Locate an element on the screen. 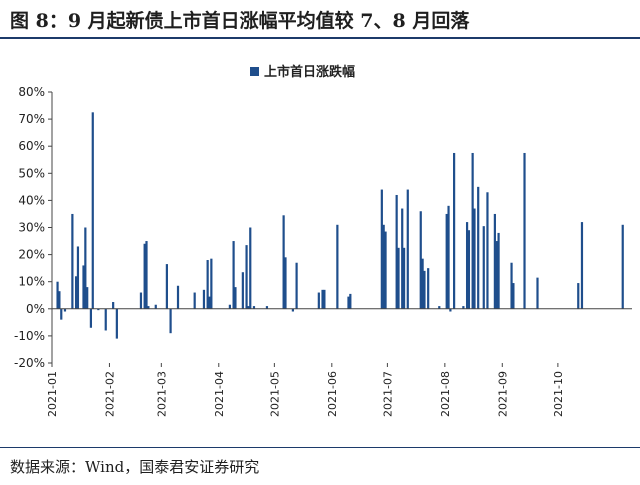 This screenshot has width=640, height=485. legend-label: 上市首日涨跌幅 is located at coordinates (309, 72).